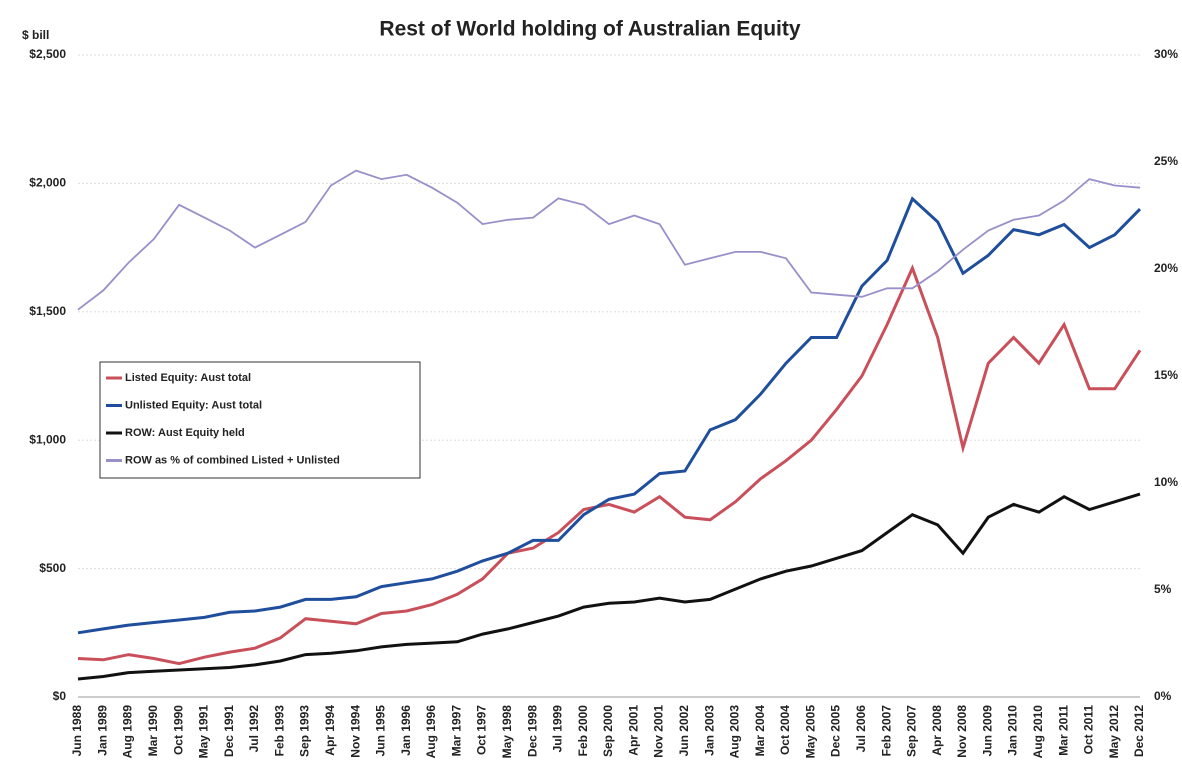 The image size is (1182, 768). Describe the element at coordinates (608, 731) in the screenshot. I see `x-tick-label: Sep 2000` at that location.